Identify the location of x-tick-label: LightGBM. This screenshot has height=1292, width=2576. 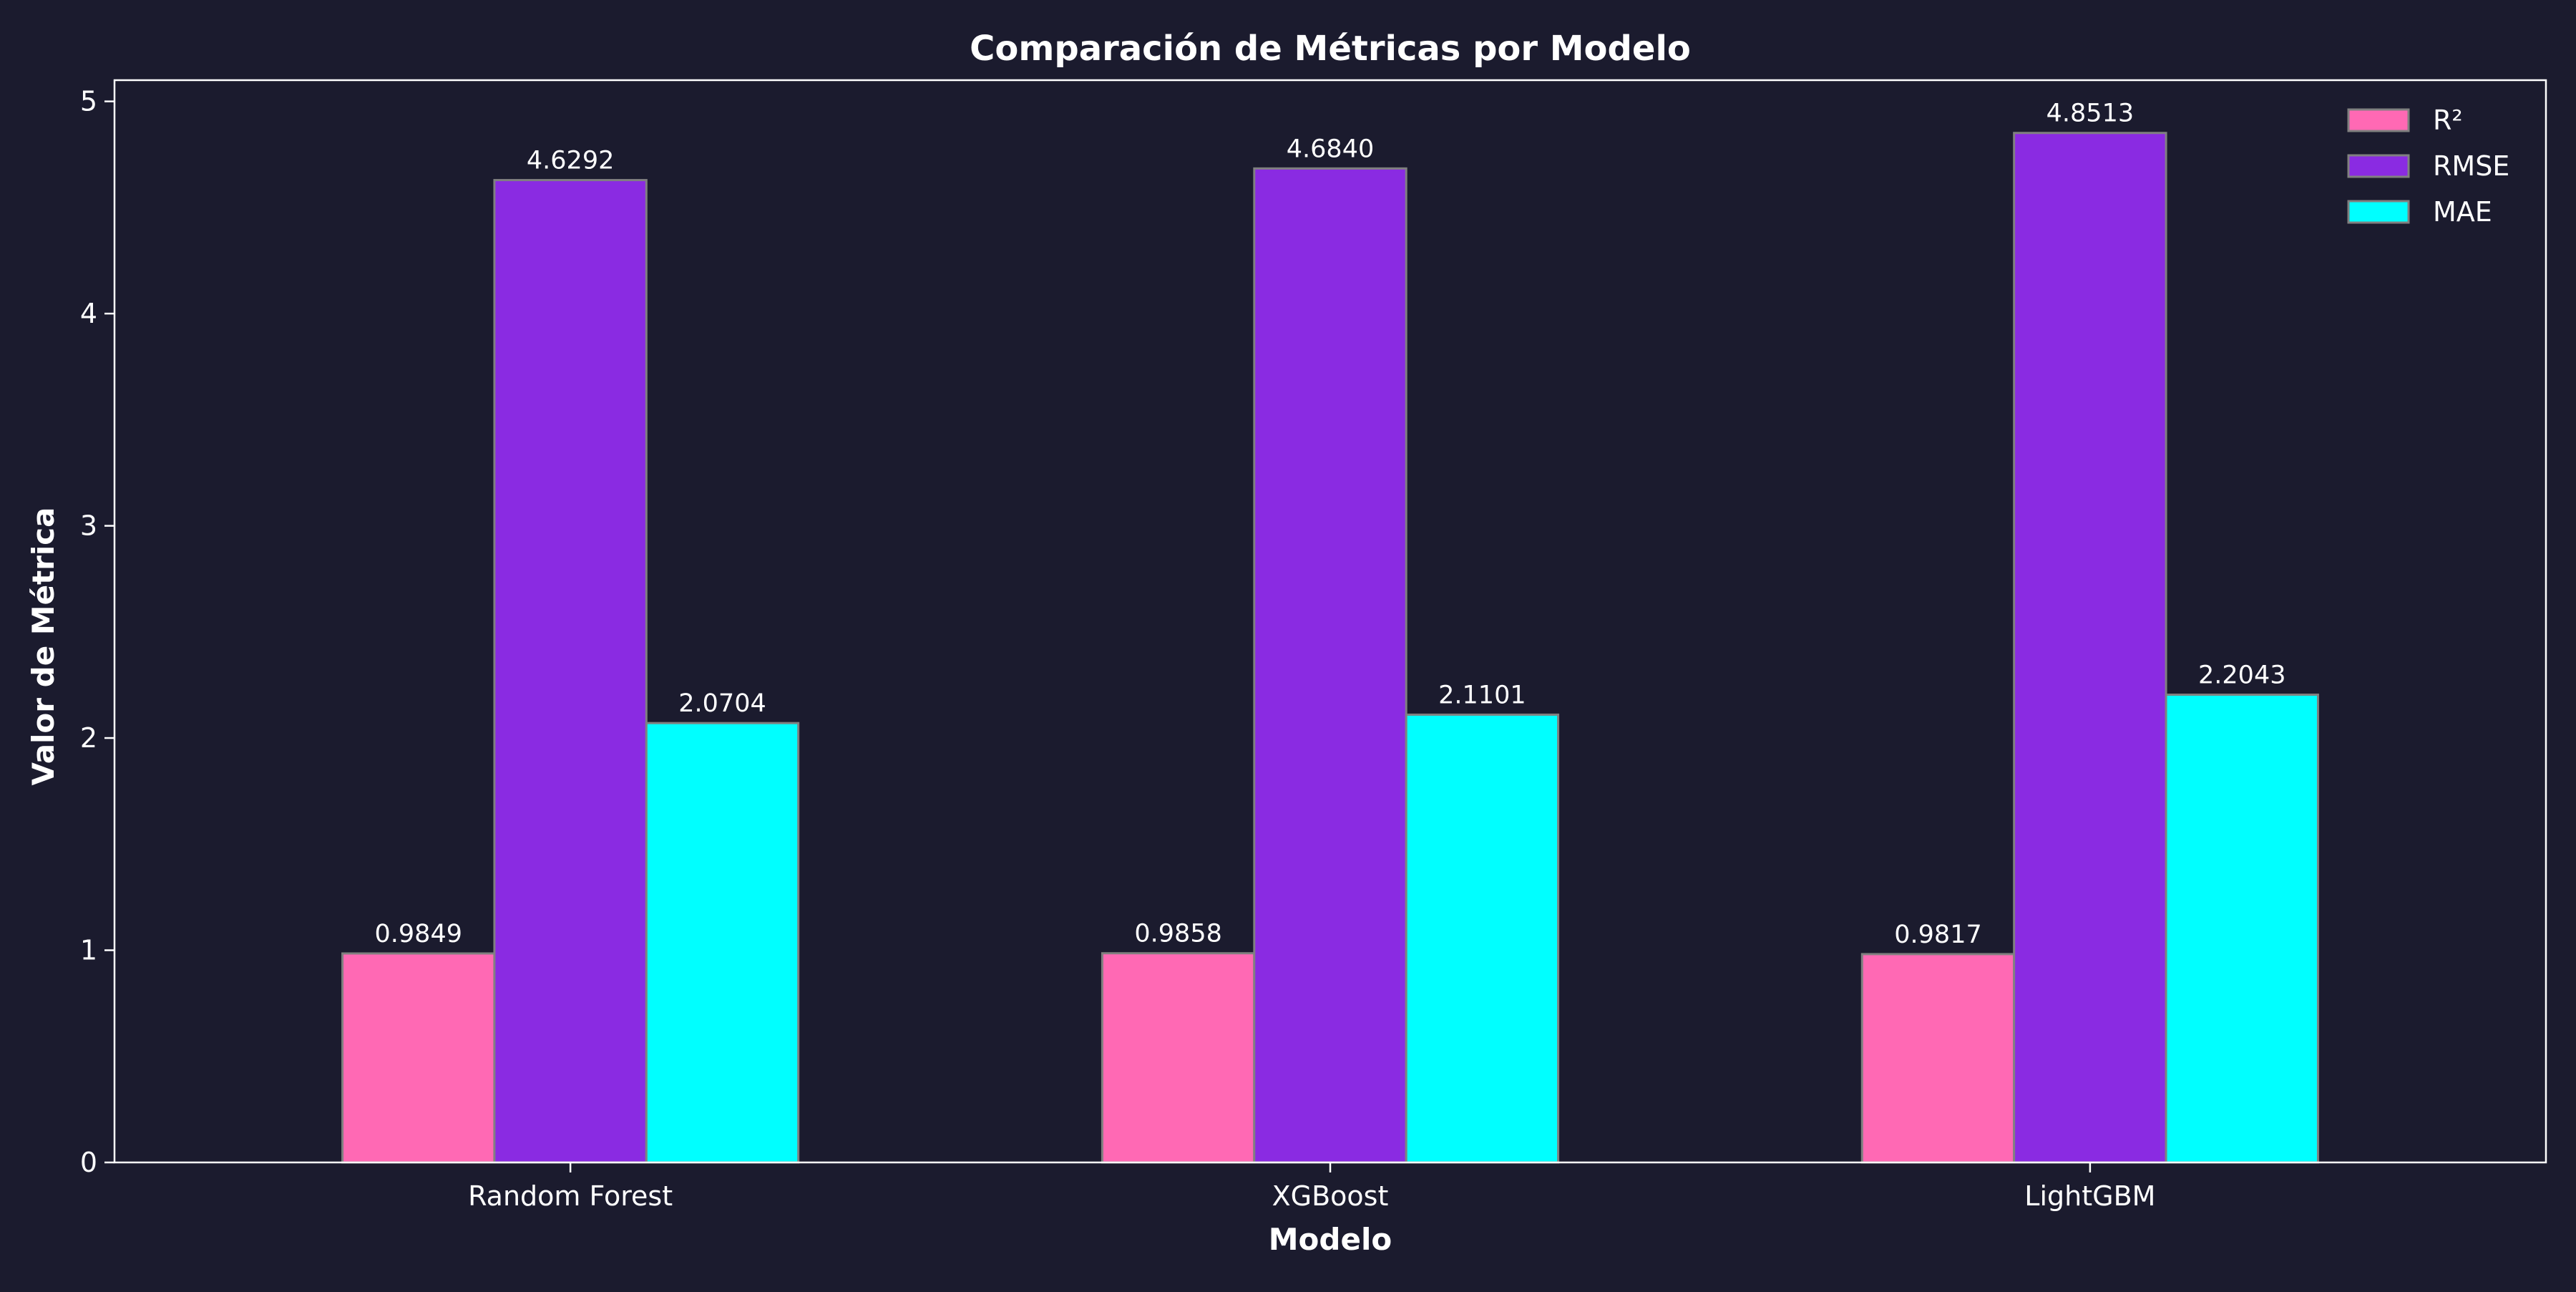
(2089, 1196).